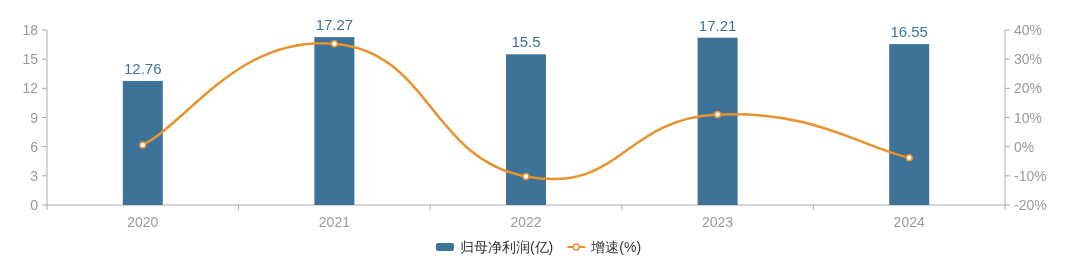  What do you see at coordinates (1028, 88) in the screenshot?
I see `y2-tick-label: 20%` at bounding box center [1028, 88].